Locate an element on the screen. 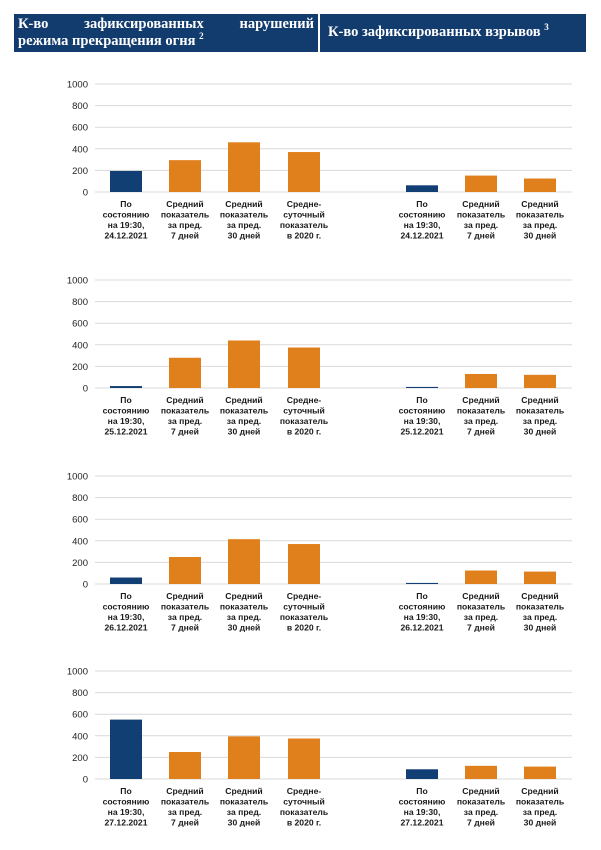 The image size is (601, 850). y-tick-label: 600 is located at coordinates (80, 715).